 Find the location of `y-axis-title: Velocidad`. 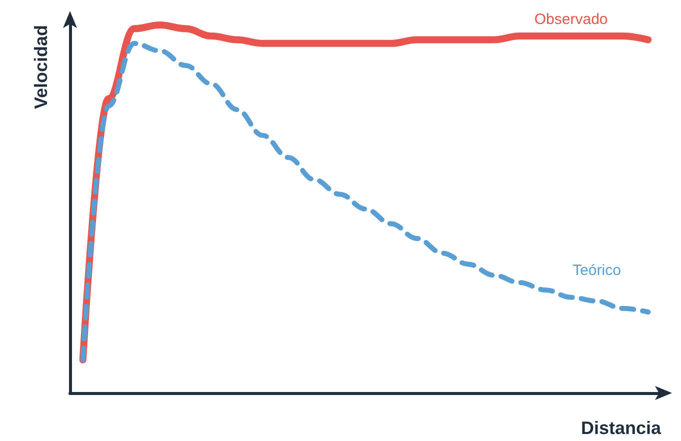

y-axis-title: Velocidad is located at coordinates (41, 67).